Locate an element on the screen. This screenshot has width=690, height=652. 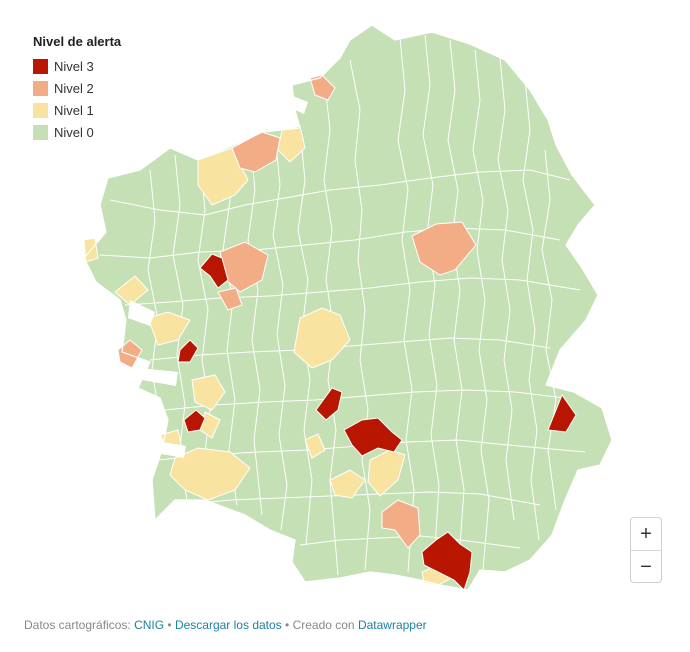
zoom-controls: + − is located at coordinates (646, 550).